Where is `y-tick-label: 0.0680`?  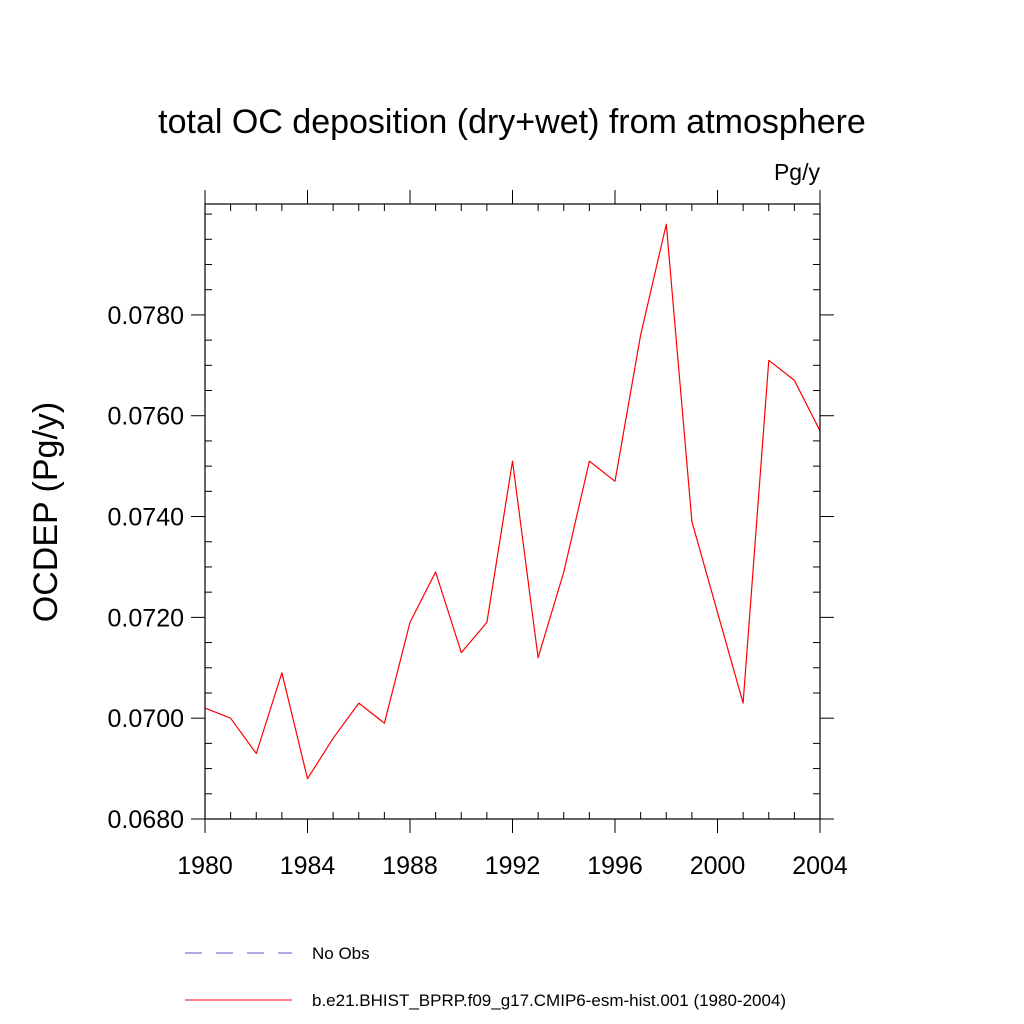
y-tick-label: 0.0680 is located at coordinates (146, 820).